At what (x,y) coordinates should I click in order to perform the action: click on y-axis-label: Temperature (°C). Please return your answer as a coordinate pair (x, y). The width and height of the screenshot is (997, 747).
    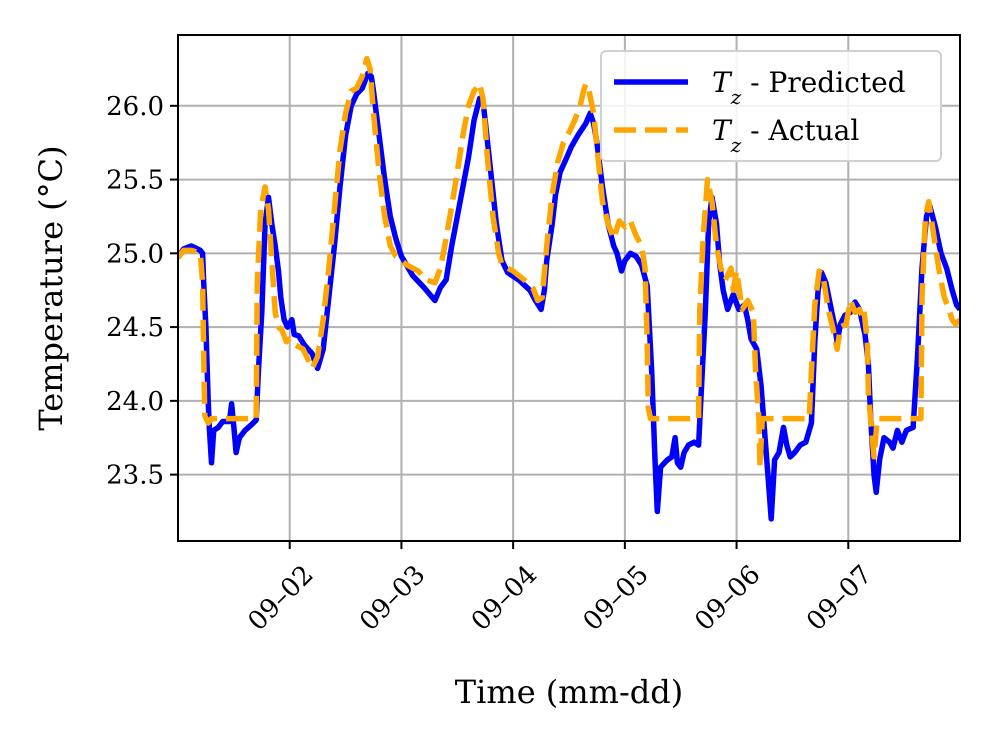
    Looking at the image, I should click on (51, 287).